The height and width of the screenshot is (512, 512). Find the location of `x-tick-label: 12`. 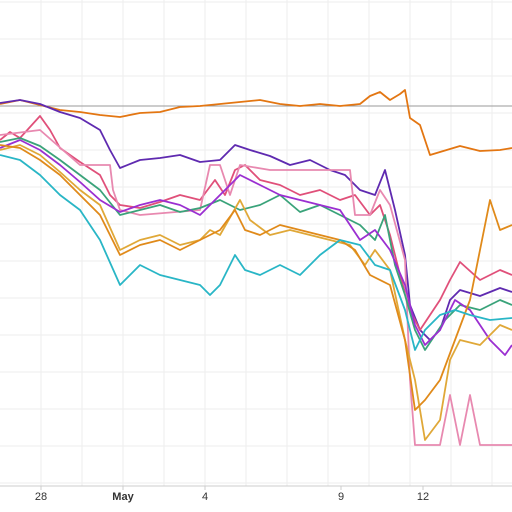

x-tick-label: 12 is located at coordinates (423, 497).